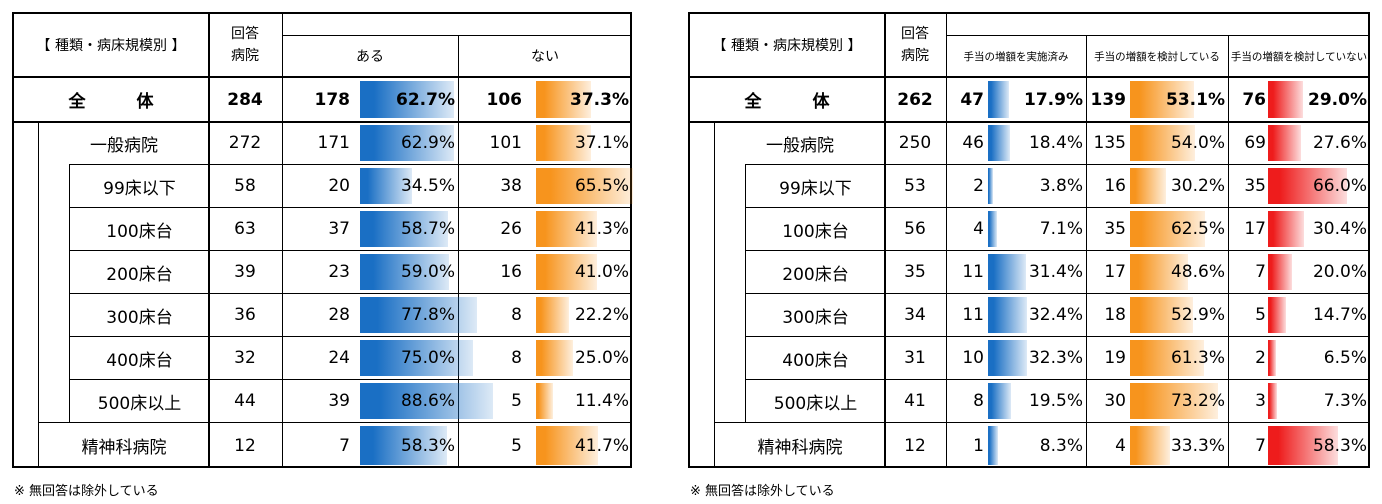 The height and width of the screenshot is (504, 1382). What do you see at coordinates (1061, 186) in the screenshot?
I see `pct-label: 3.8%` at bounding box center [1061, 186].